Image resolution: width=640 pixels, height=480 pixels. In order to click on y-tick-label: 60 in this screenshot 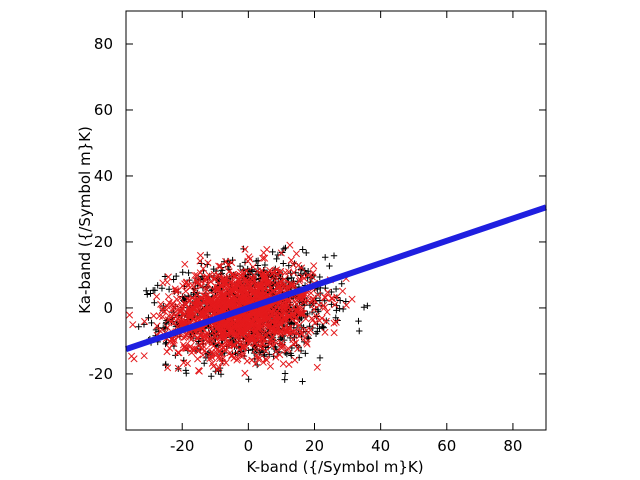, I will do `click(103, 110)`.